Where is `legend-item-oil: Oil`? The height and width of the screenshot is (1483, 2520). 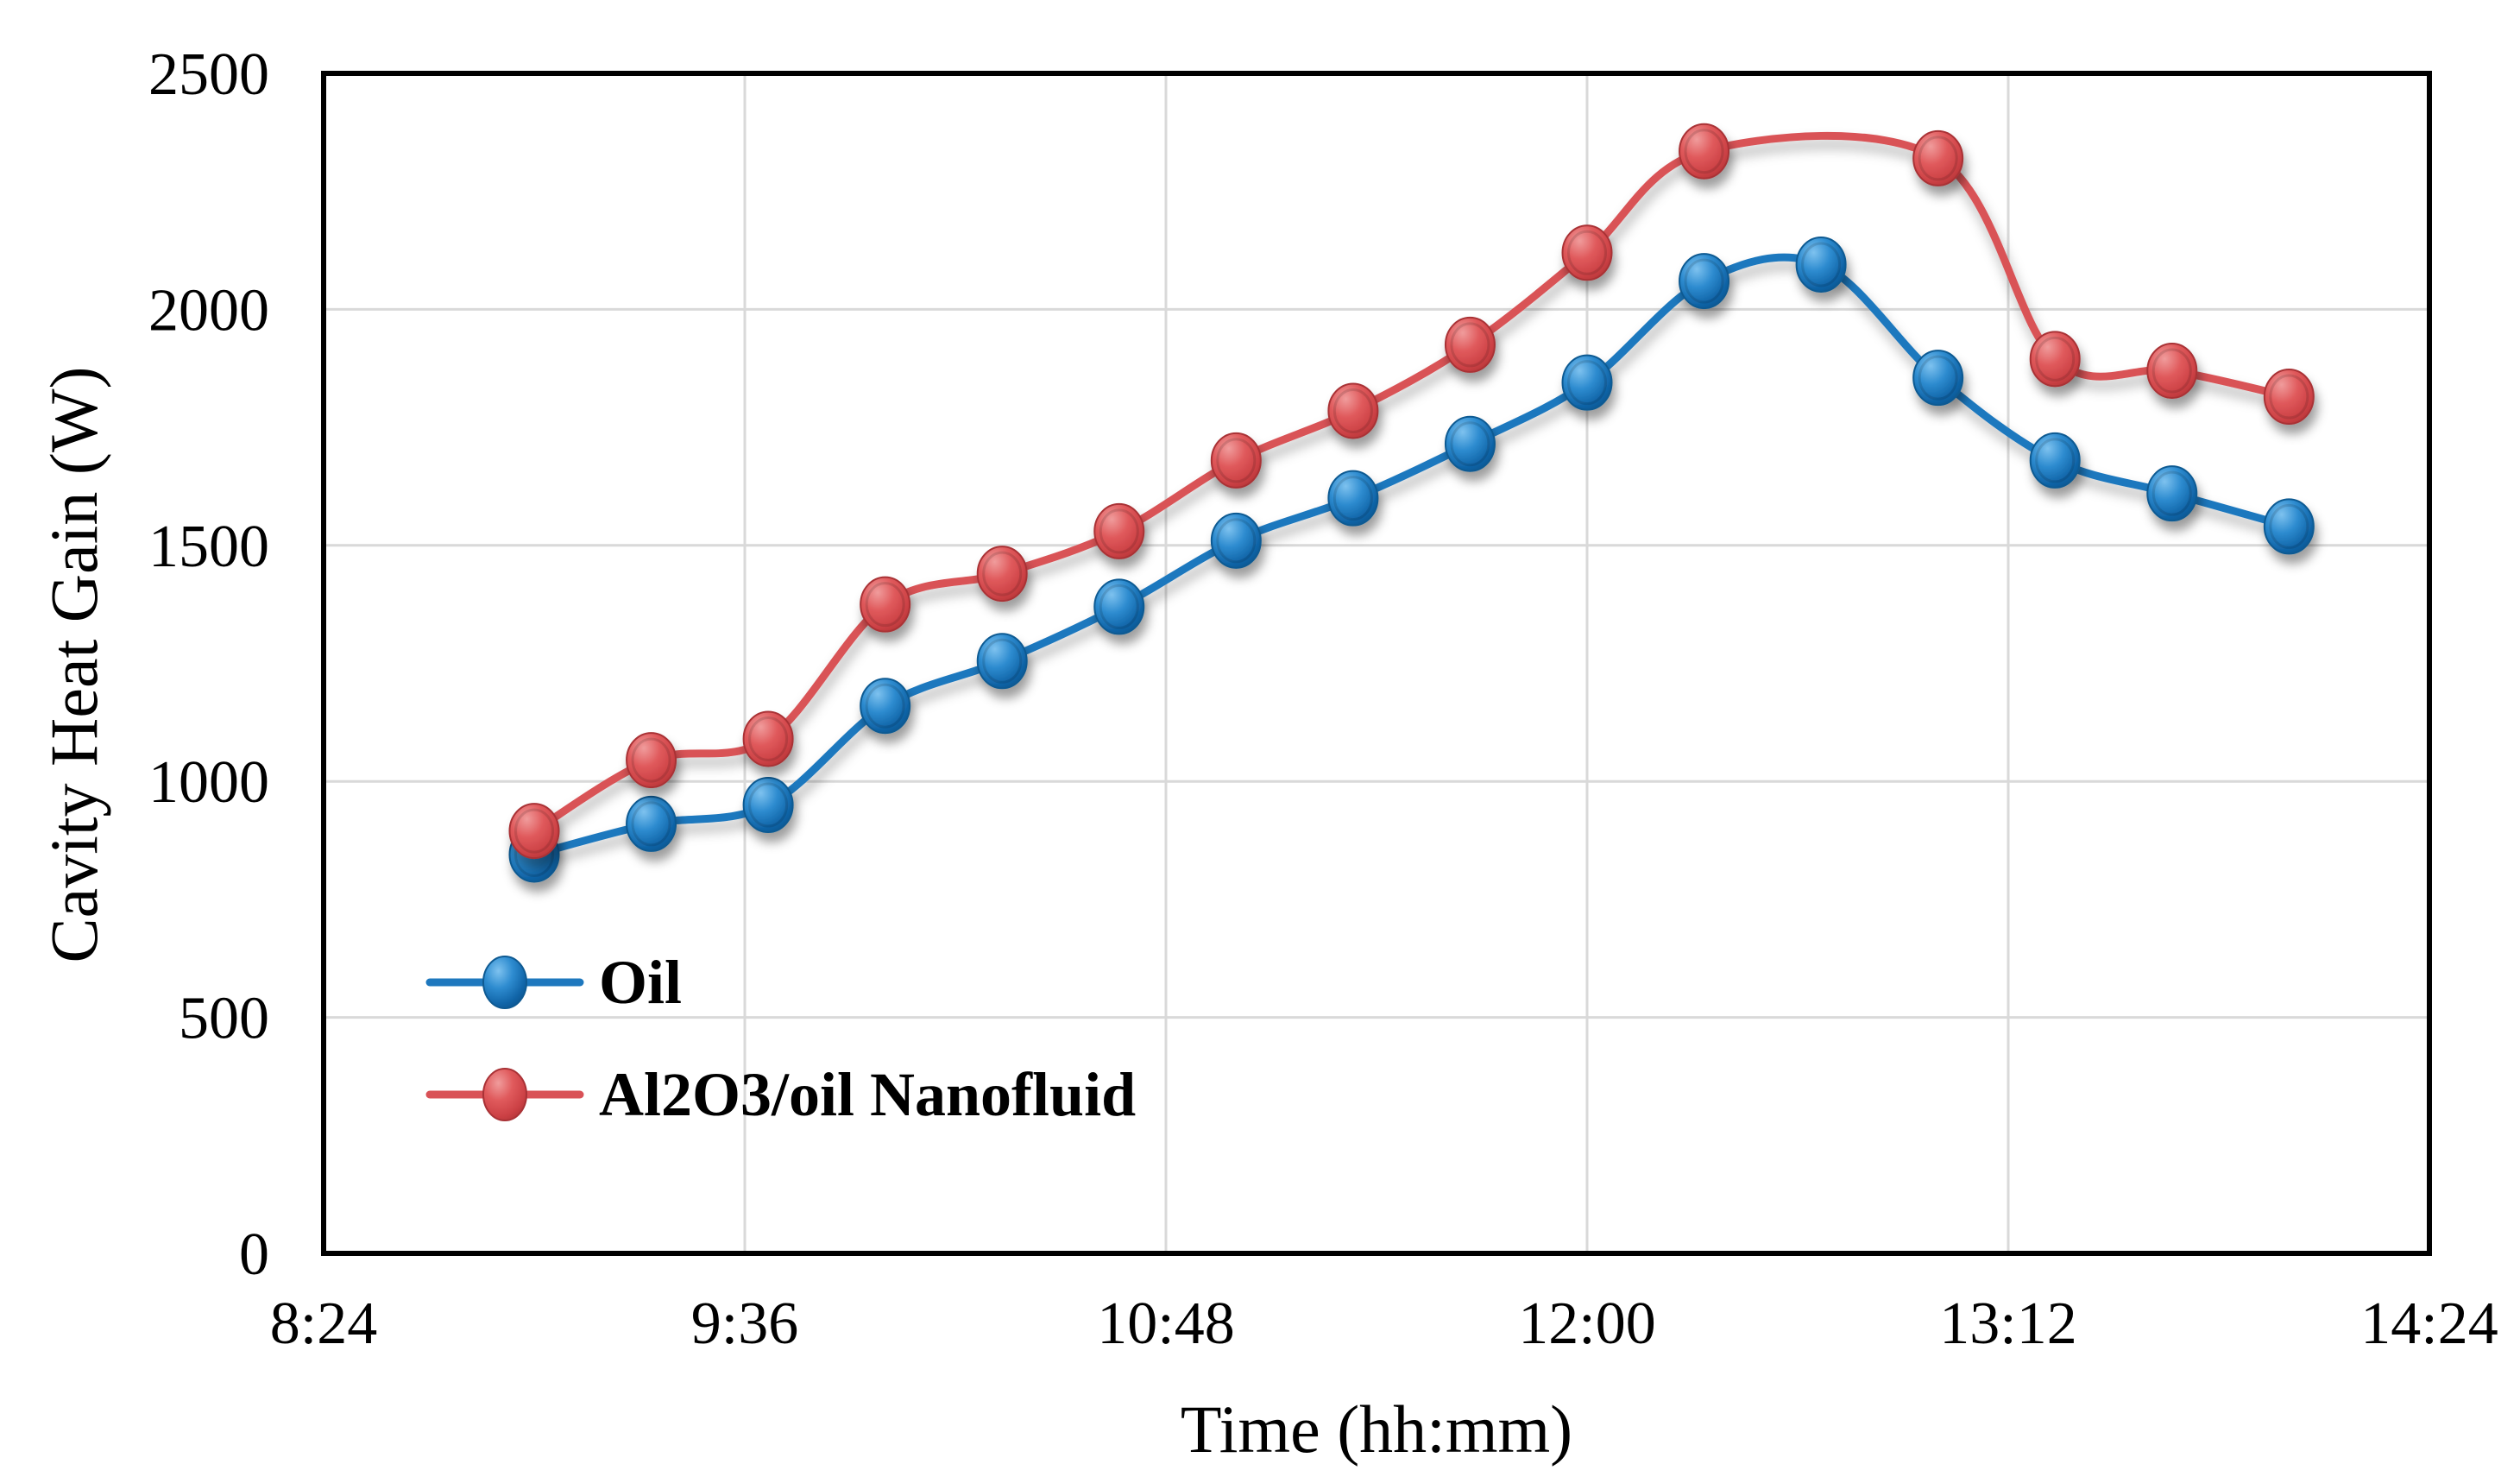
legend-item-oil: Oil is located at coordinates (553, 982).